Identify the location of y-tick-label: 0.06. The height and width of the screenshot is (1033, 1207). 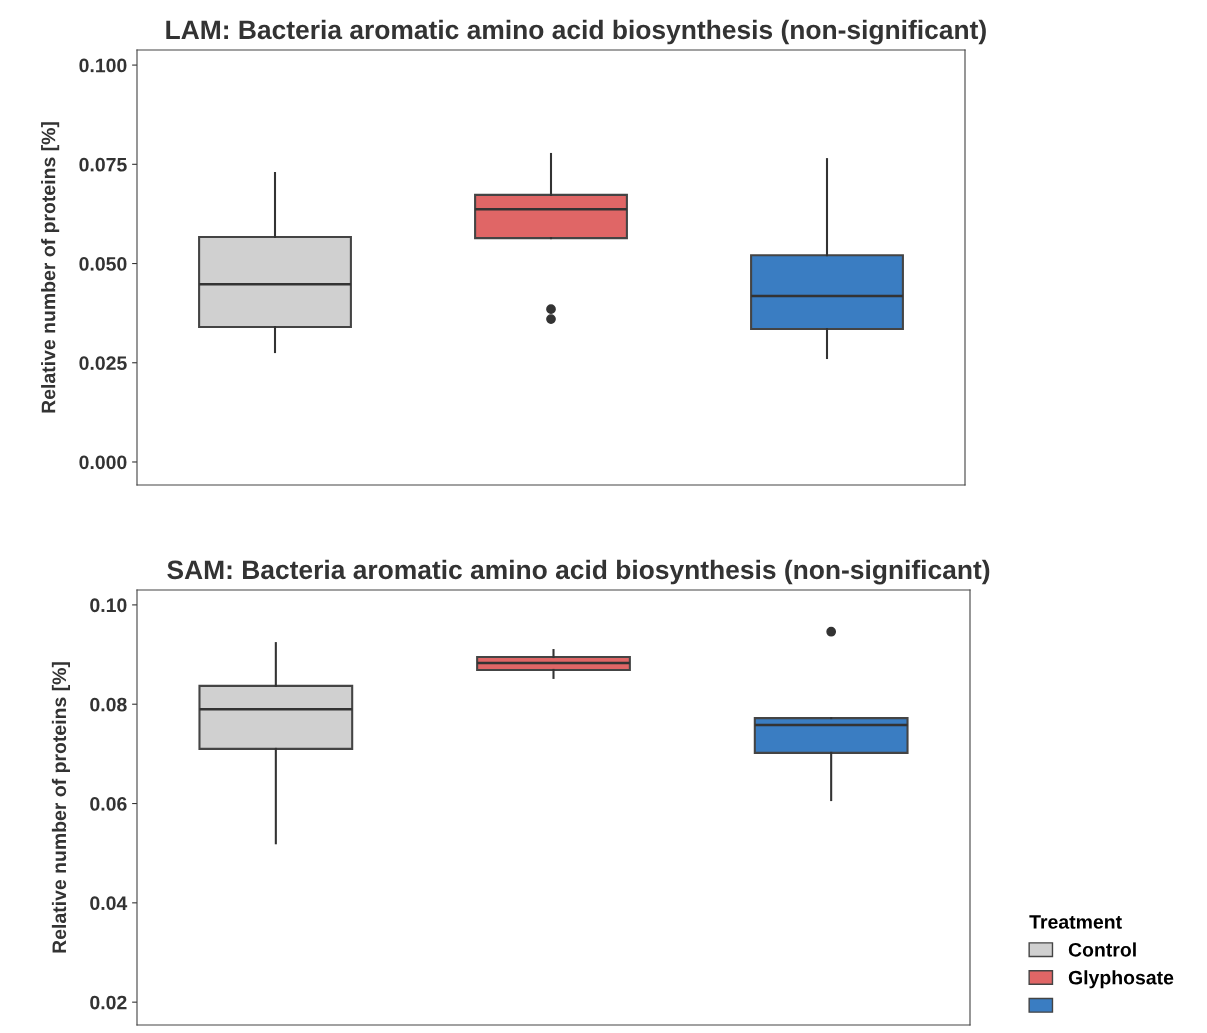
(108, 804).